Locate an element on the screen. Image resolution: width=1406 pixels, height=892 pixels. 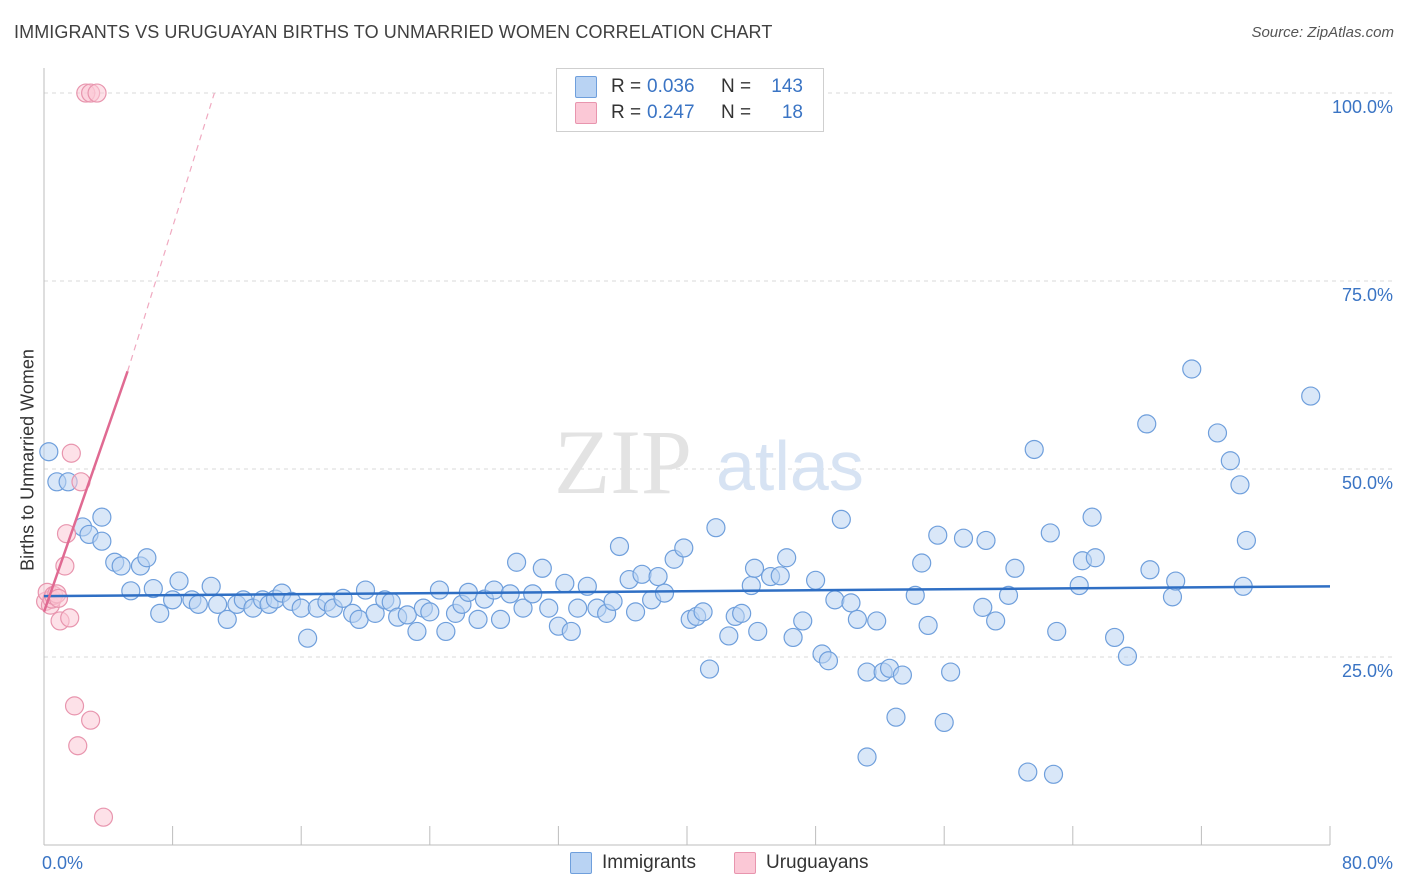
r-value: 0.036 is located at coordinates (671, 86).